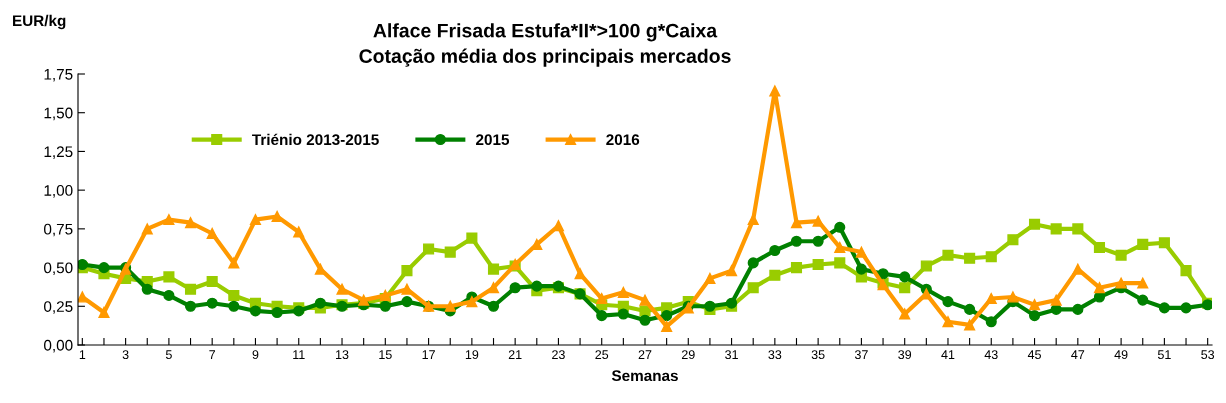 The width and height of the screenshot is (1226, 403). I want to click on x-tick-label: 3, so click(125, 355).